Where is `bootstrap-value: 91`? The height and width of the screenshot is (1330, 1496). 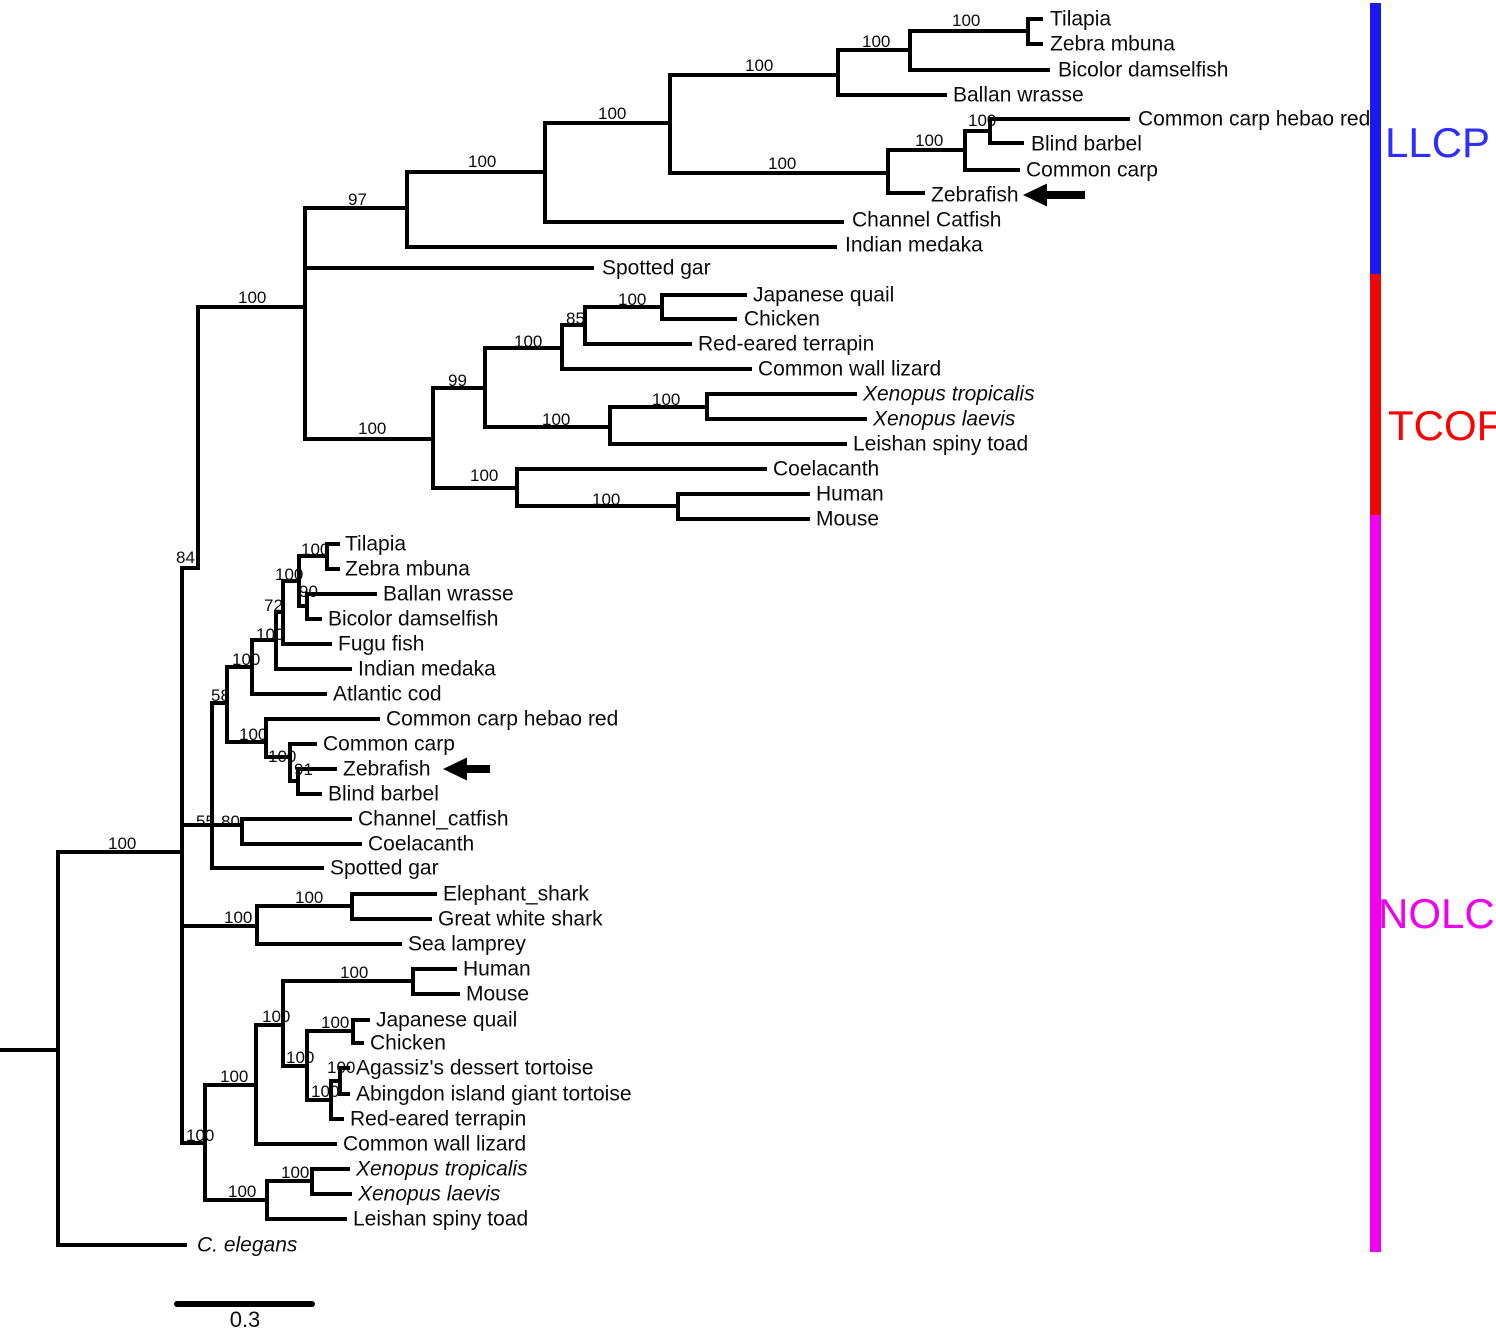
bootstrap-value: 91 is located at coordinates (303, 769).